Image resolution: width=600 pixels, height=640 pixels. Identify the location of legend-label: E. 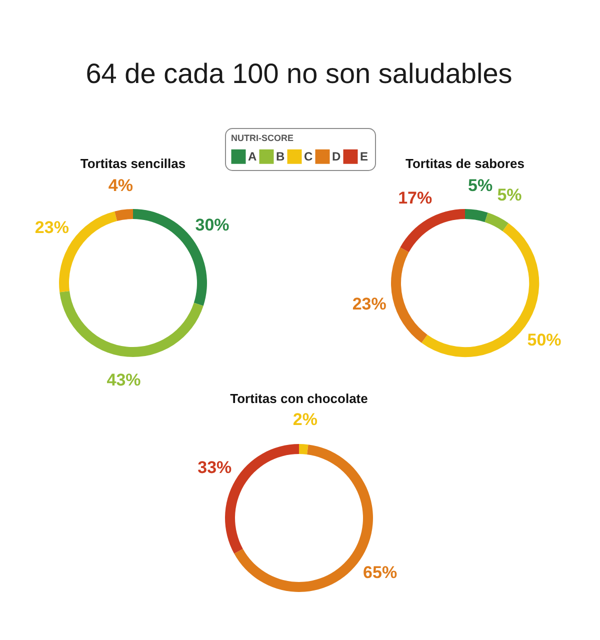
(364, 157).